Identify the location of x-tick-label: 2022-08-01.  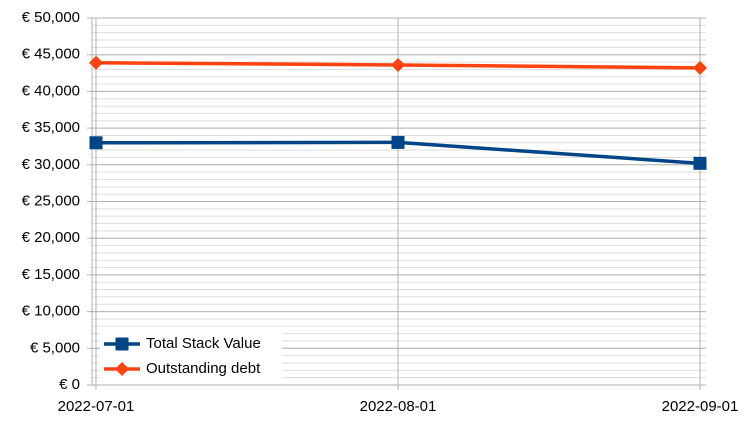
(398, 406).